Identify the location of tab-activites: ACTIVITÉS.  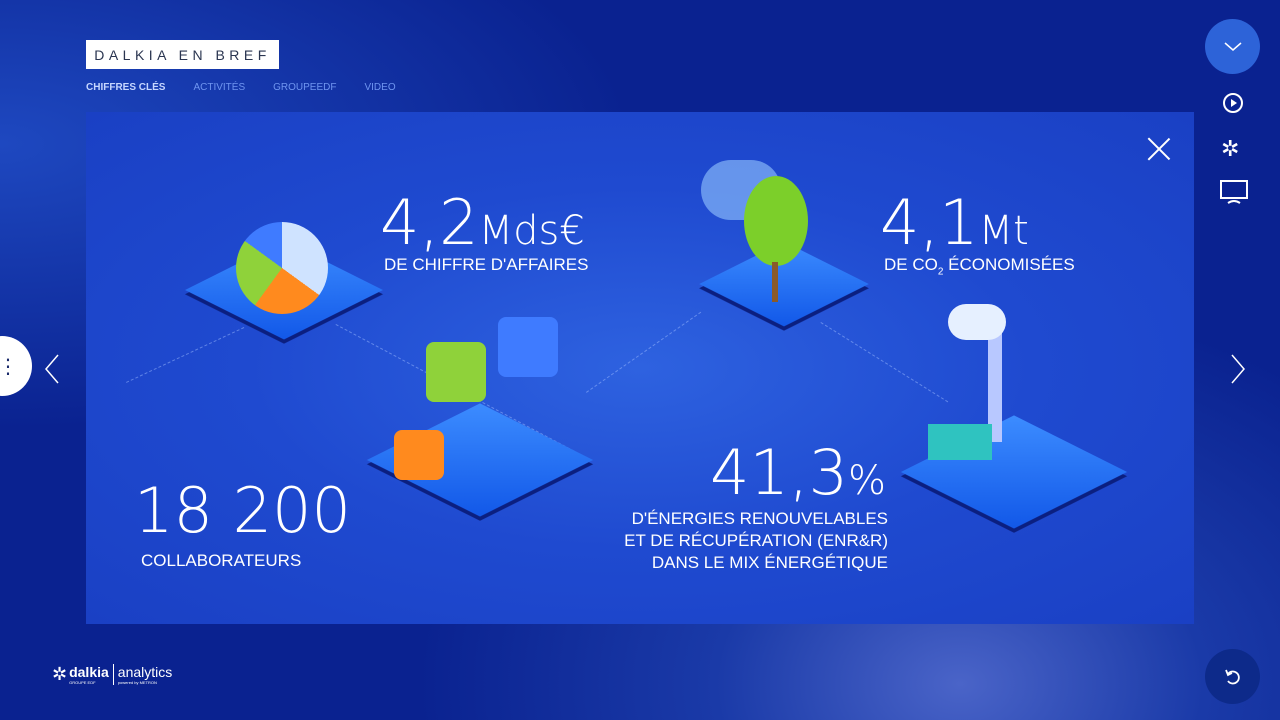
(219, 87).